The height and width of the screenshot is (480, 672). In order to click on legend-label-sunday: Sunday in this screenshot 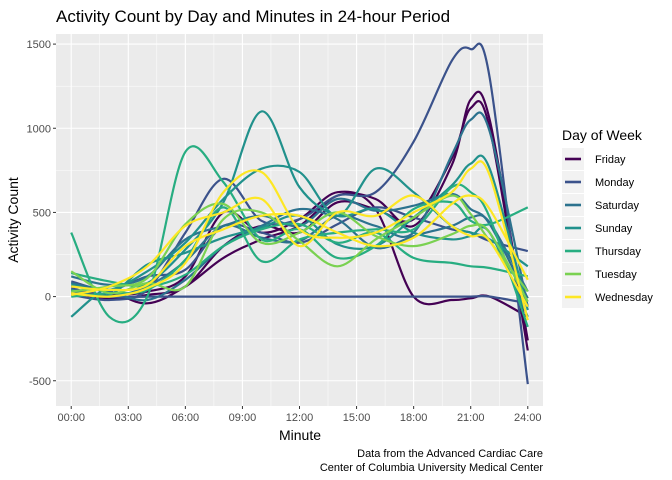, I will do `click(614, 229)`.